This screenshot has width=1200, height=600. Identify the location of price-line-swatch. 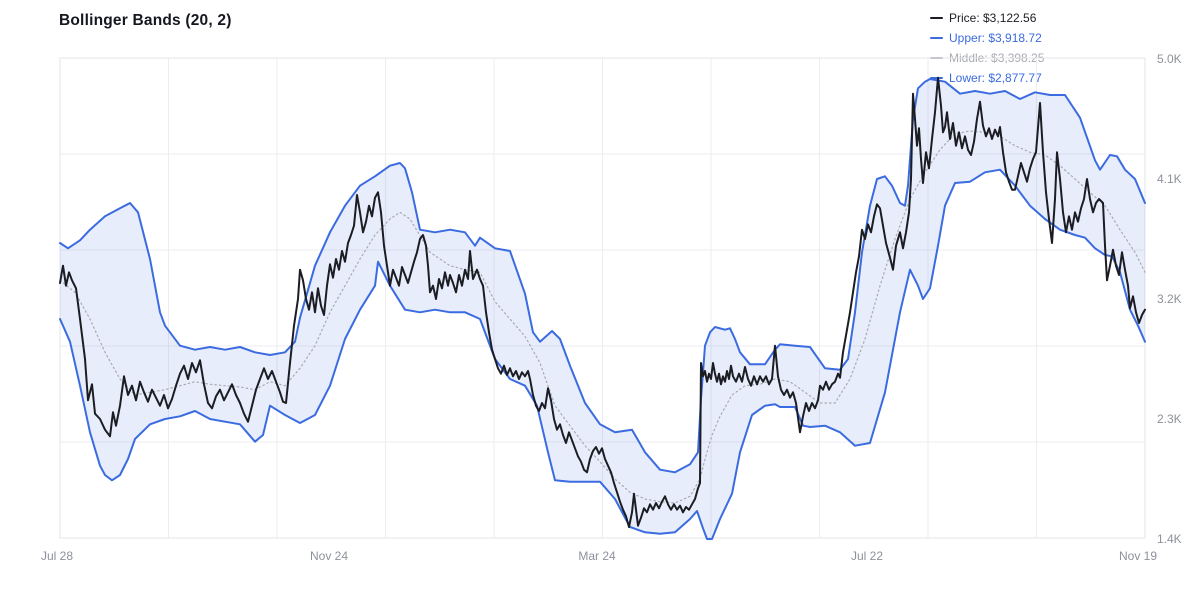
(936, 18).